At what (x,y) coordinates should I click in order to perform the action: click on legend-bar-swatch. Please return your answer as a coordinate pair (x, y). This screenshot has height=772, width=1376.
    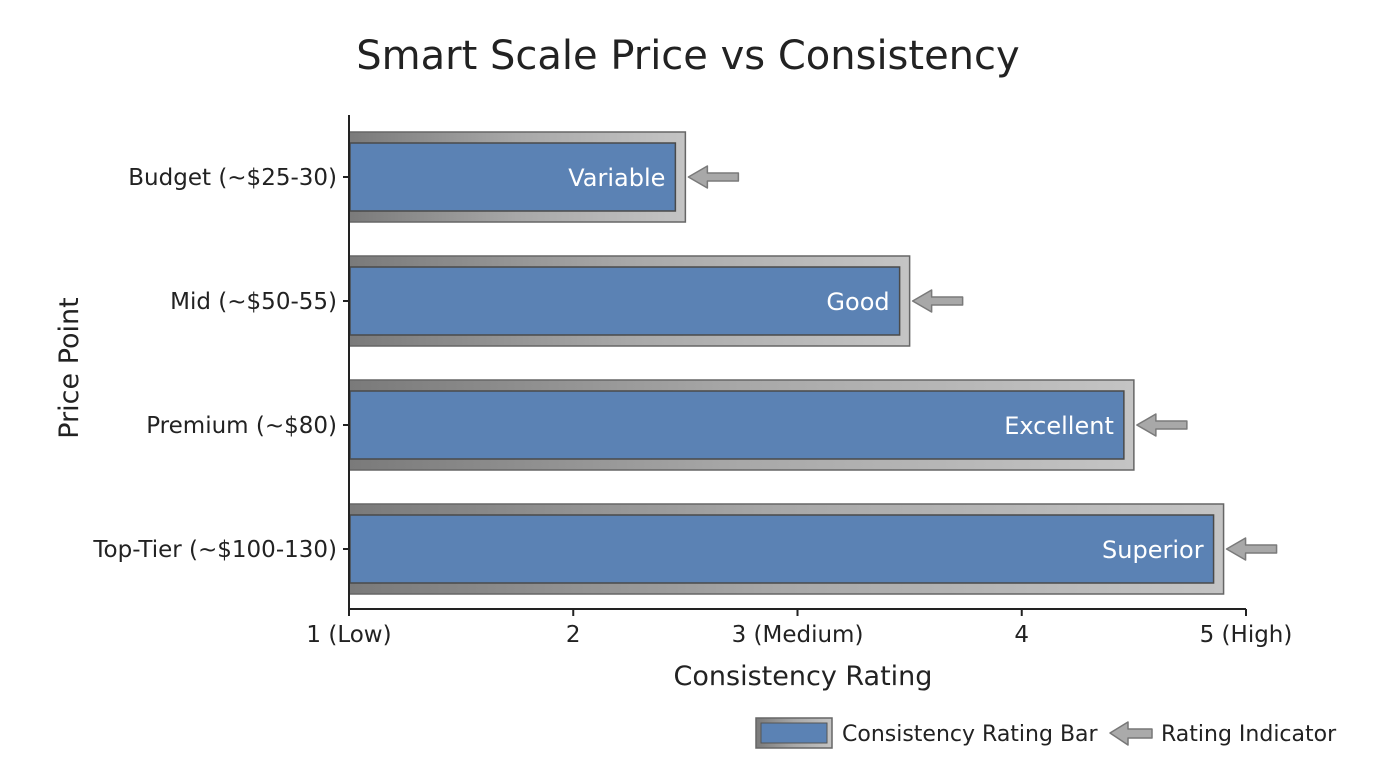
    Looking at the image, I should click on (794, 733).